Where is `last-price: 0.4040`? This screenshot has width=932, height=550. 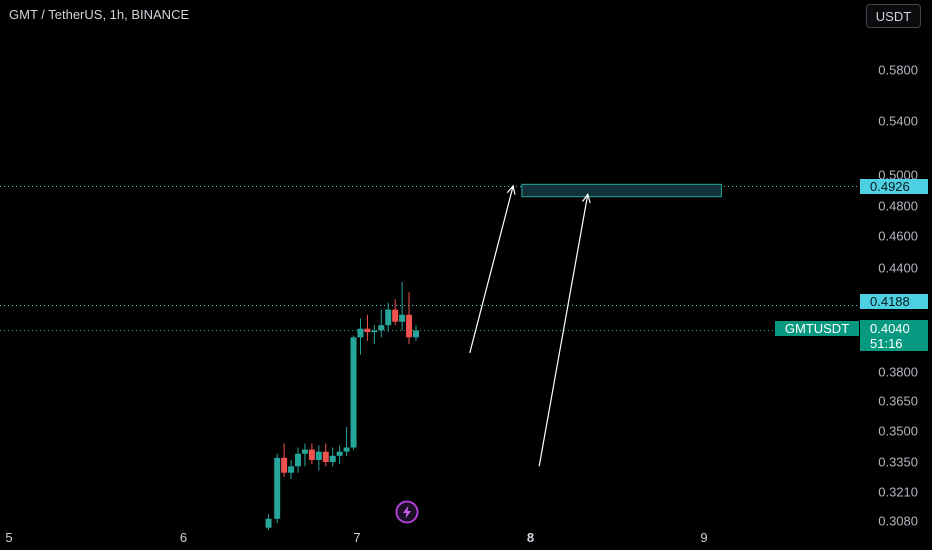 last-price: 0.4040 is located at coordinates (890, 328).